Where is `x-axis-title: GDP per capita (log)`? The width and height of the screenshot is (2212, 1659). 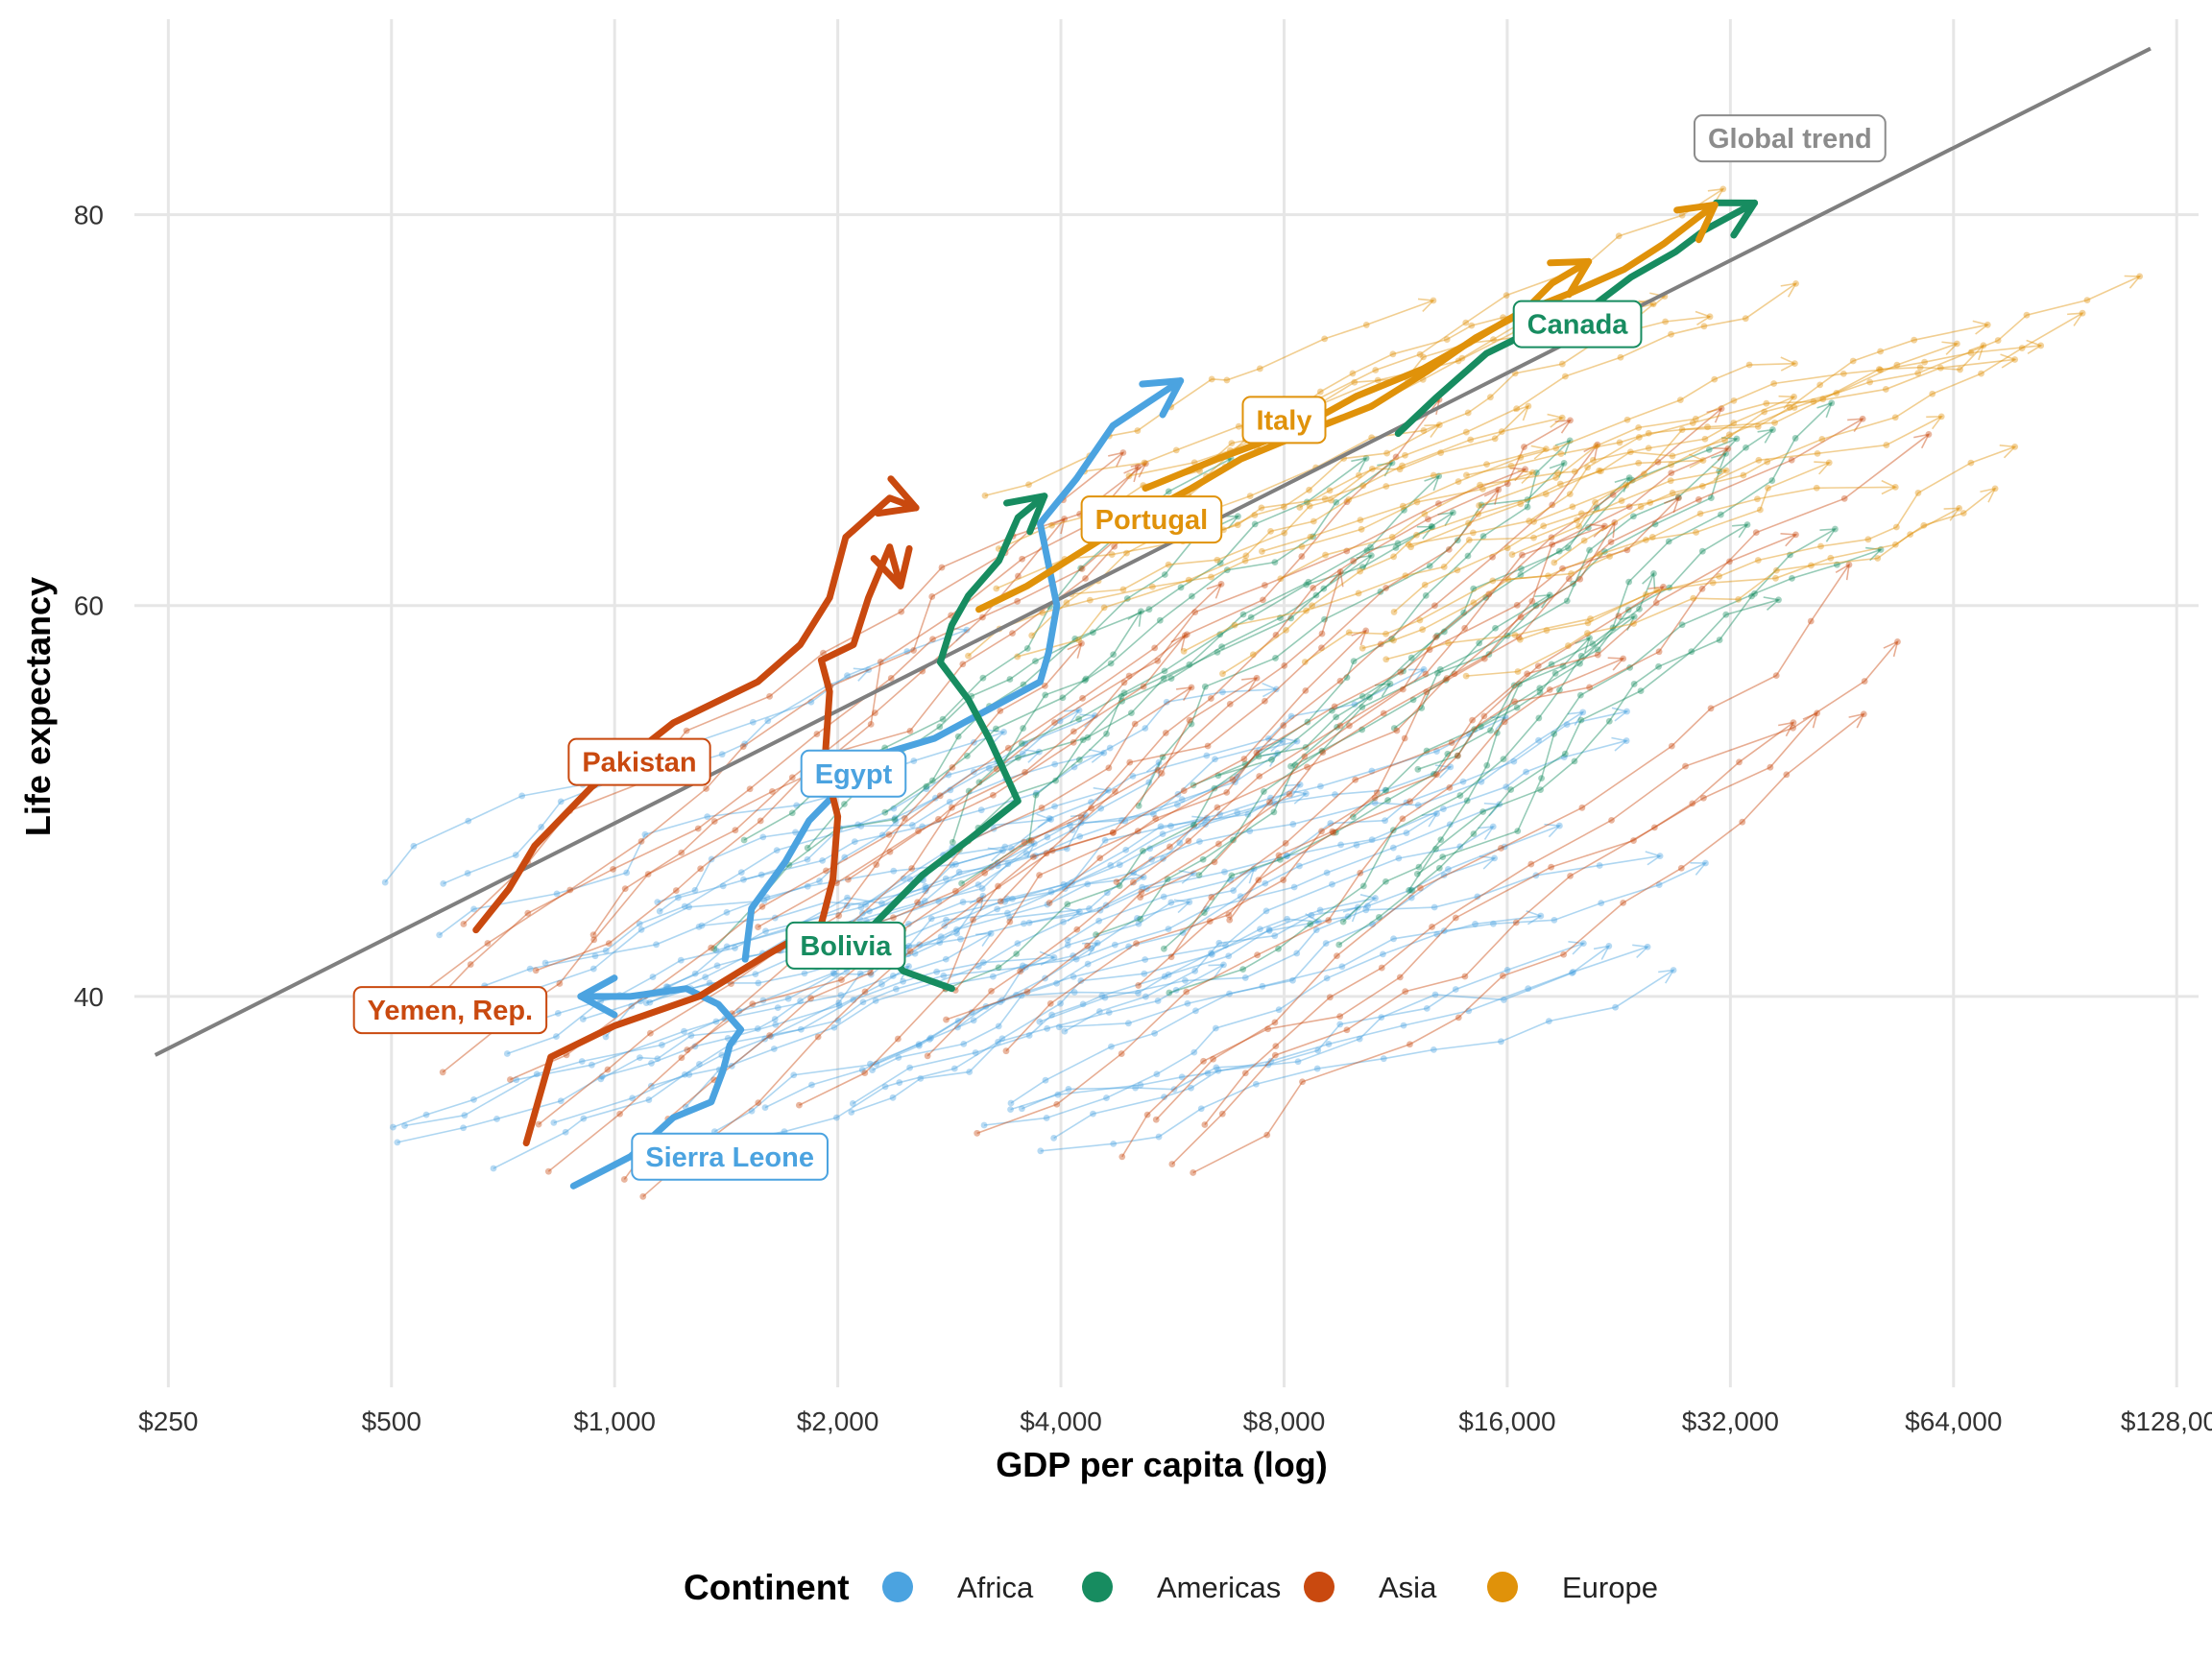
x-axis-title: GDP per capita (log) is located at coordinates (1161, 1465).